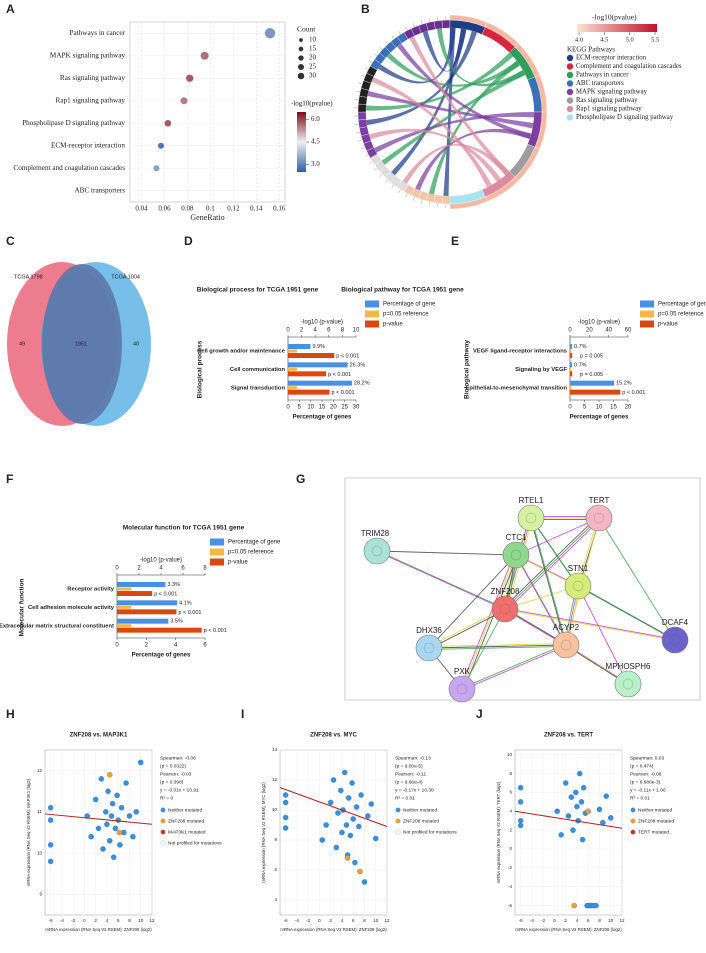  Describe the element at coordinates (440, 81) in the screenshot. I see `ribbon` at that location.